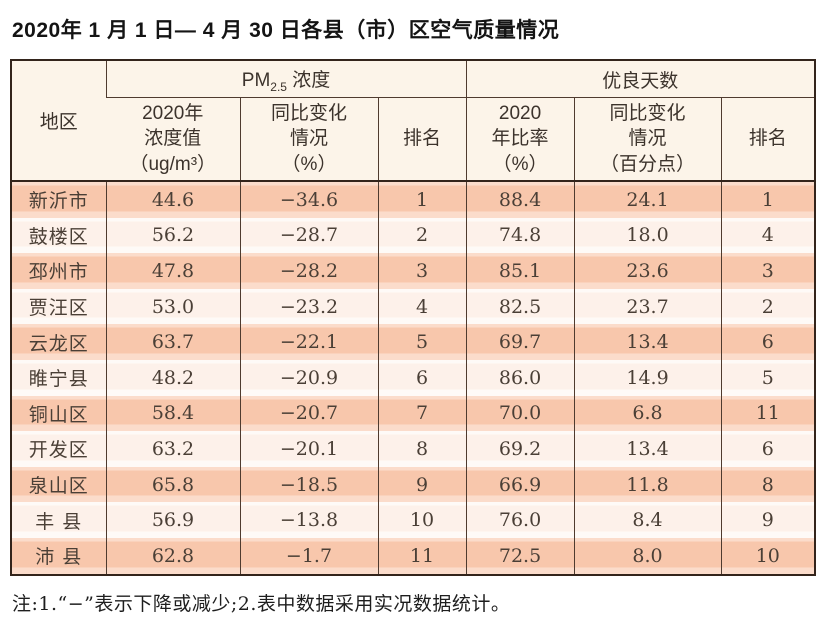 The image size is (825, 620). I want to click on cell-good_change: 8.0, so click(647, 556).